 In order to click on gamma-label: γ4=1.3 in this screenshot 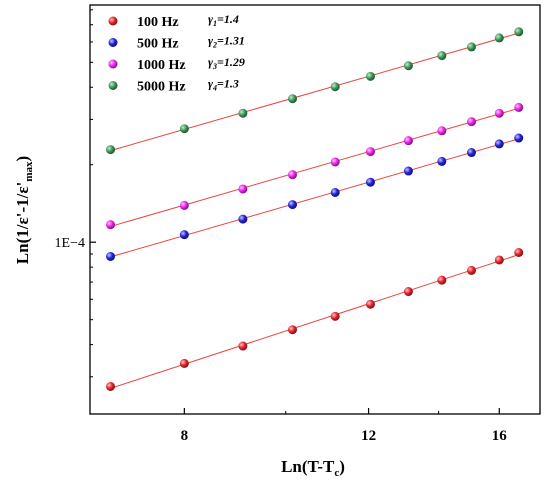, I will do `click(223, 85)`.